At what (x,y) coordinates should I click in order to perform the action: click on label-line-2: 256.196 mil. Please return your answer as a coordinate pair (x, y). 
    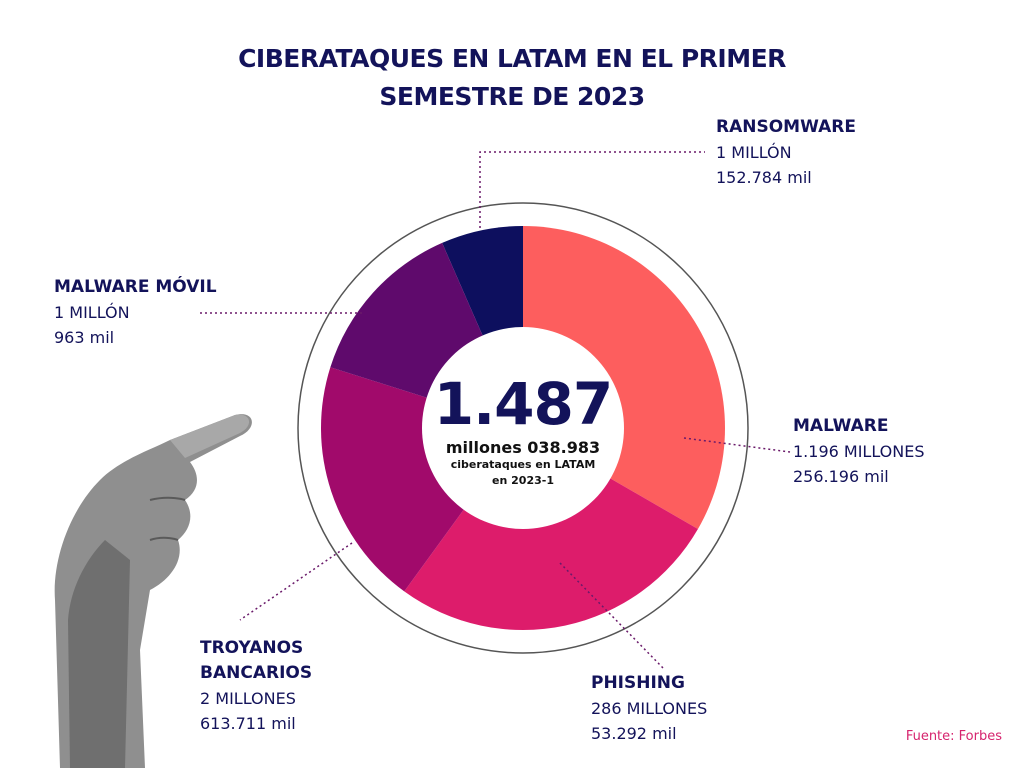
    Looking at the image, I should click on (841, 476).